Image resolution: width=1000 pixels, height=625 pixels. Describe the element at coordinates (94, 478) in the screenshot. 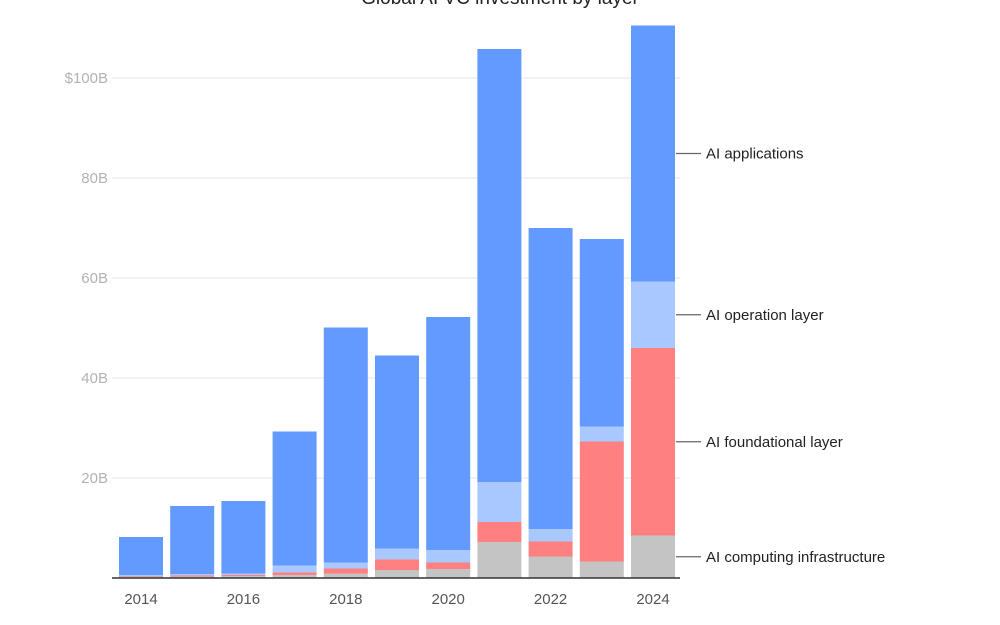

I see `y-tick-label: 20B` at that location.